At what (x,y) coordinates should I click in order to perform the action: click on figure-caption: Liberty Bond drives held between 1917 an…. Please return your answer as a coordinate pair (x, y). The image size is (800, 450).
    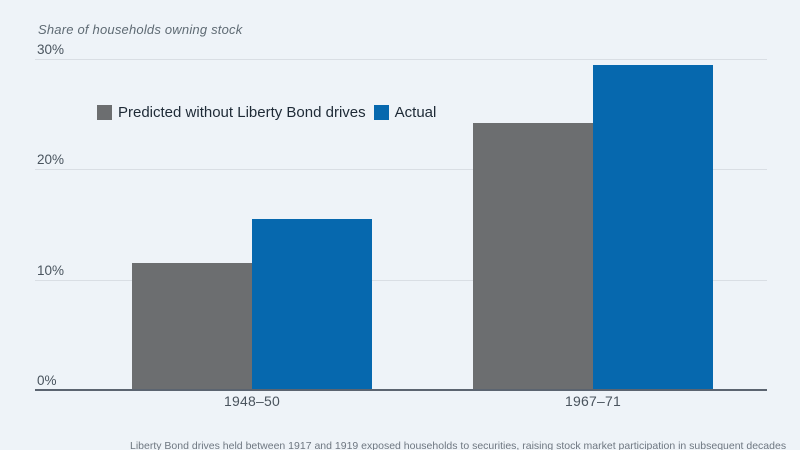
    Looking at the image, I should click on (458, 445).